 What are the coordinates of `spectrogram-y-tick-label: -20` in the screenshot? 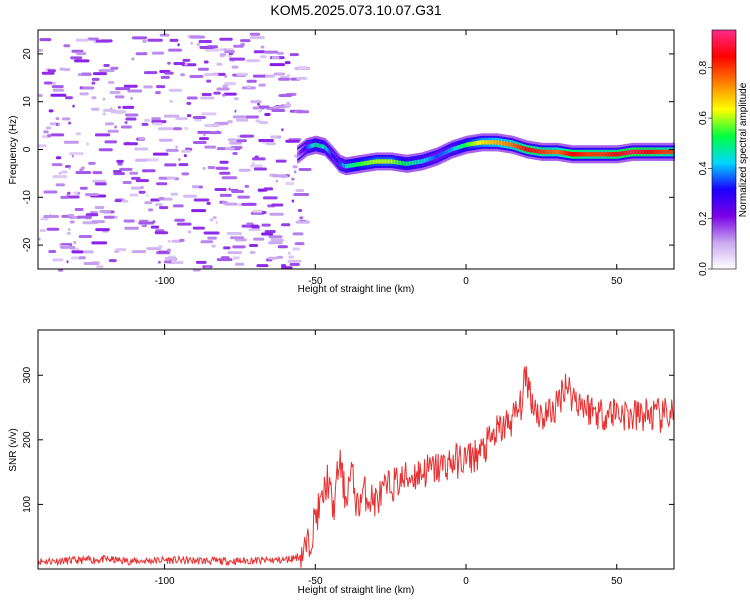 It's located at (27, 244).